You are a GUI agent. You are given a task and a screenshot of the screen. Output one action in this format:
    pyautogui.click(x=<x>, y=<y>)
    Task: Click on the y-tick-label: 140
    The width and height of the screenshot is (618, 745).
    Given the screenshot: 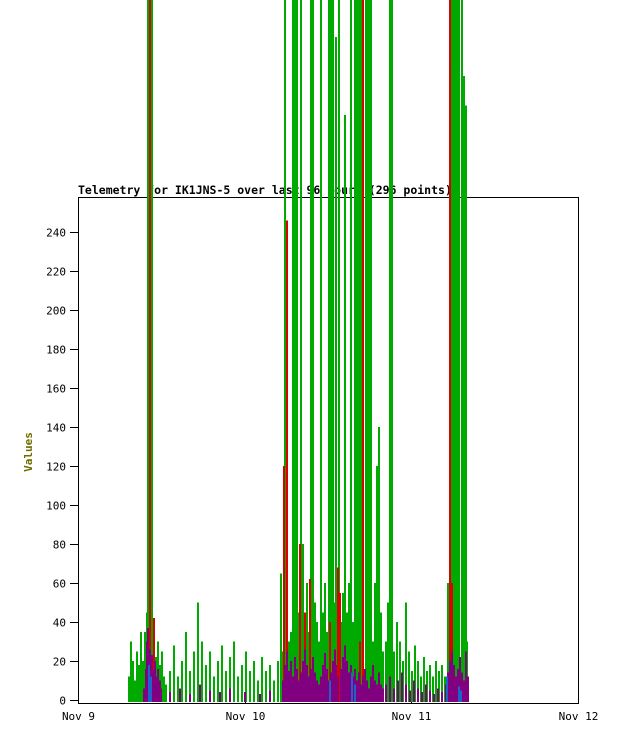 What is the action you would take?
    pyautogui.click(x=56, y=428)
    